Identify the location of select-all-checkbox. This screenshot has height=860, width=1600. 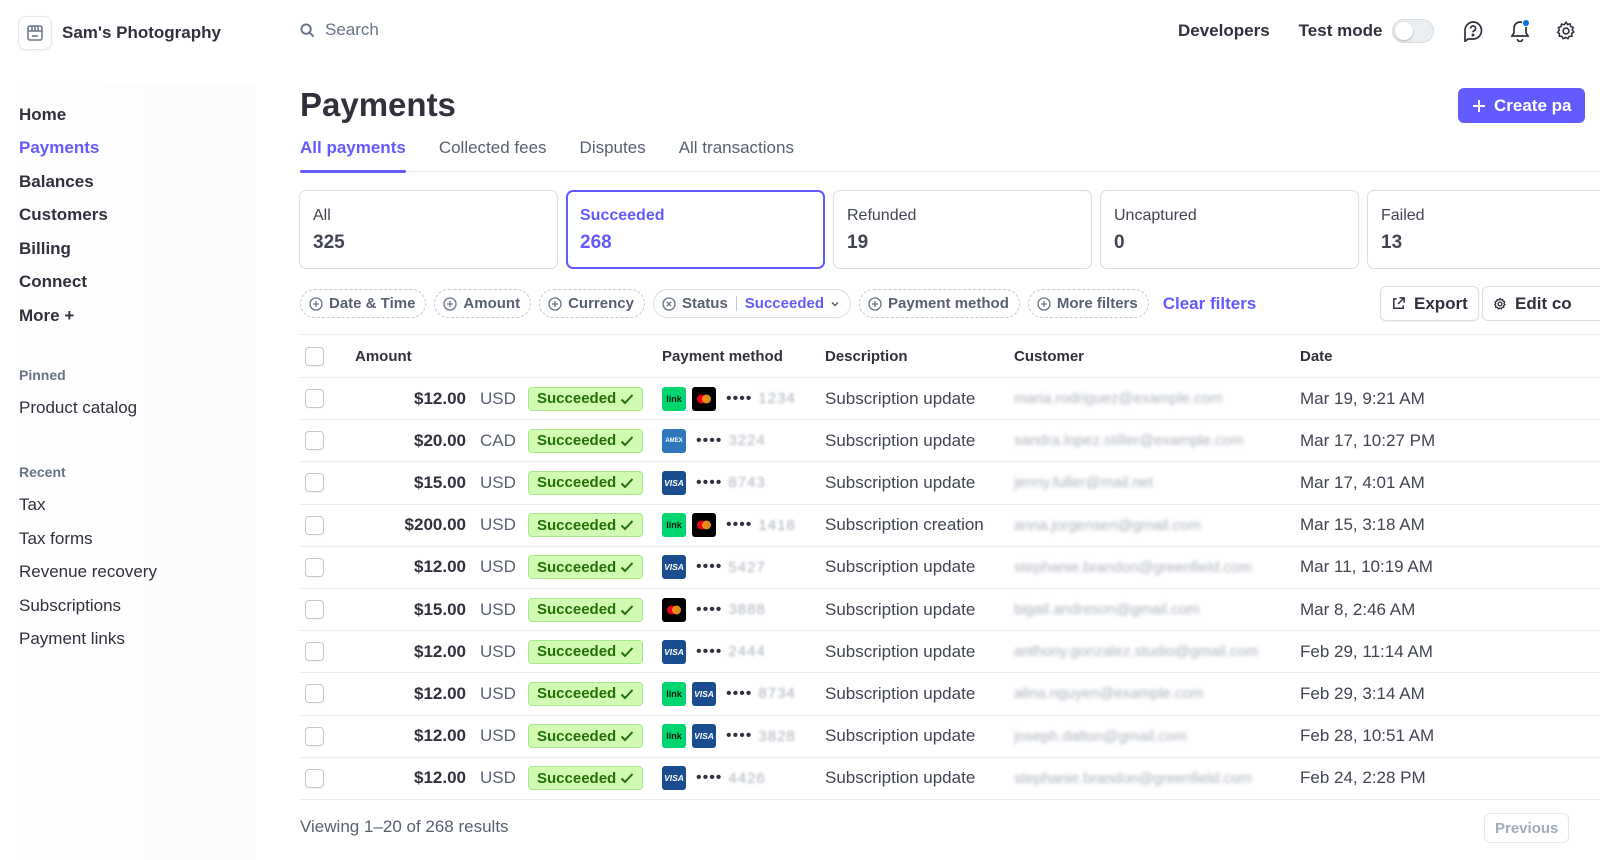
(314, 356).